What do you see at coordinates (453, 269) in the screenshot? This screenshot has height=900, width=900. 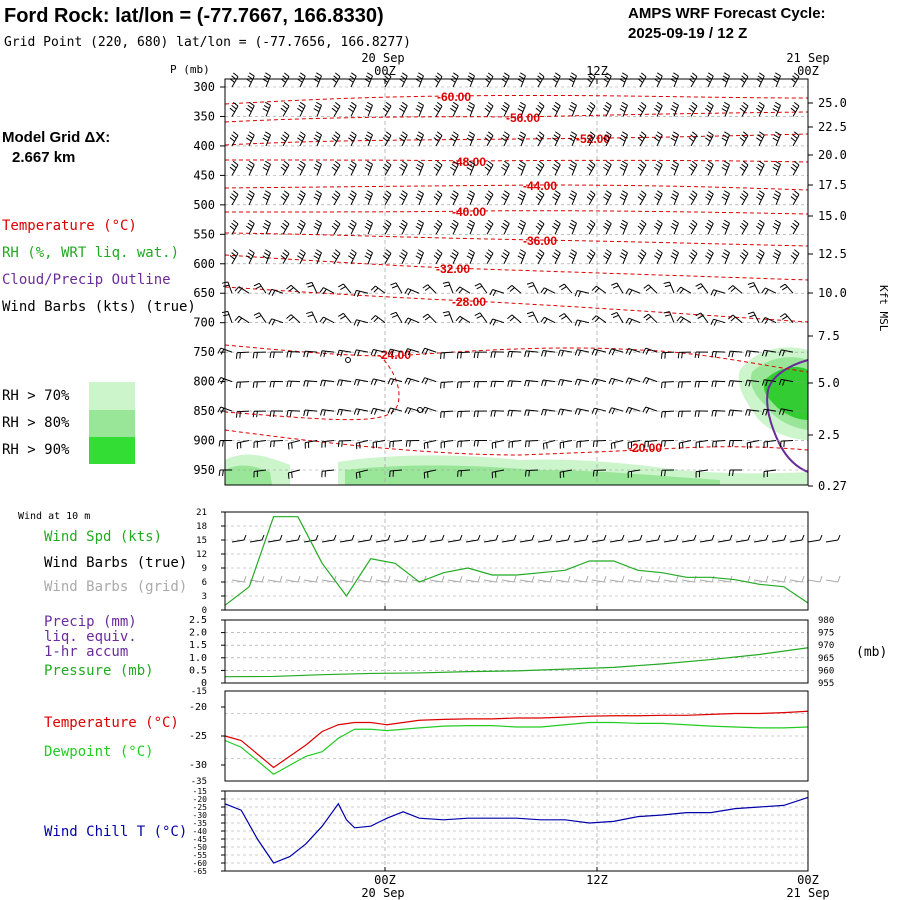 I see `contour-label: -32.00` at bounding box center [453, 269].